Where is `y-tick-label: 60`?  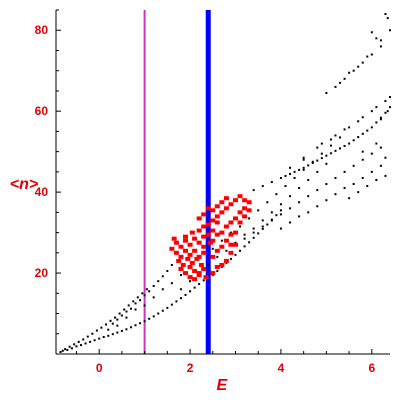 y-tick-label: 60 is located at coordinates (42, 111).